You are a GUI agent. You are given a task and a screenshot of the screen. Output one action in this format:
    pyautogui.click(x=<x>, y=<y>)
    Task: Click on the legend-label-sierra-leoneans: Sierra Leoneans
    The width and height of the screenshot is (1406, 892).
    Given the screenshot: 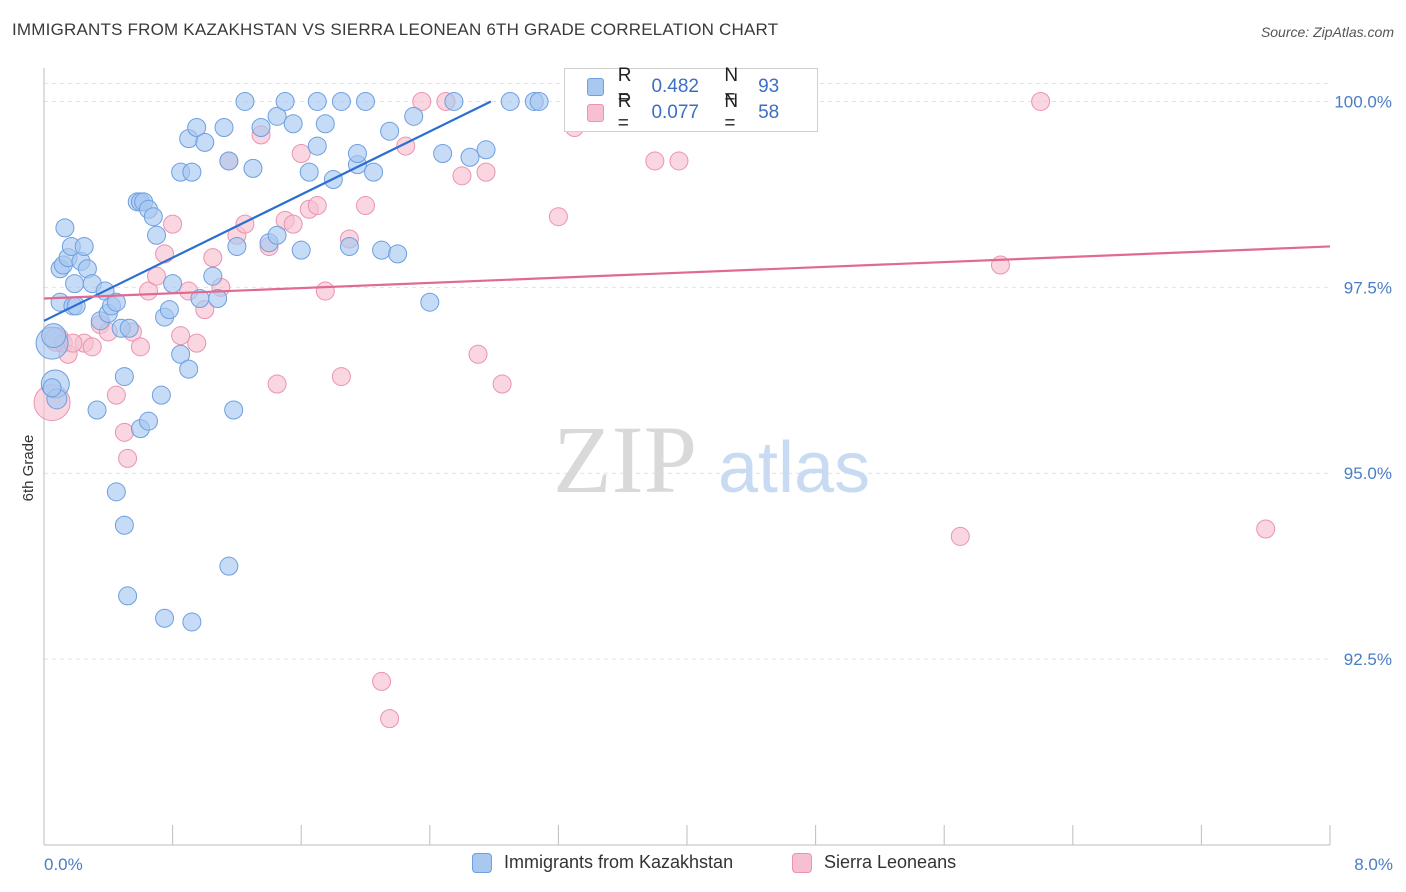 What is the action you would take?
    pyautogui.click(x=890, y=862)
    